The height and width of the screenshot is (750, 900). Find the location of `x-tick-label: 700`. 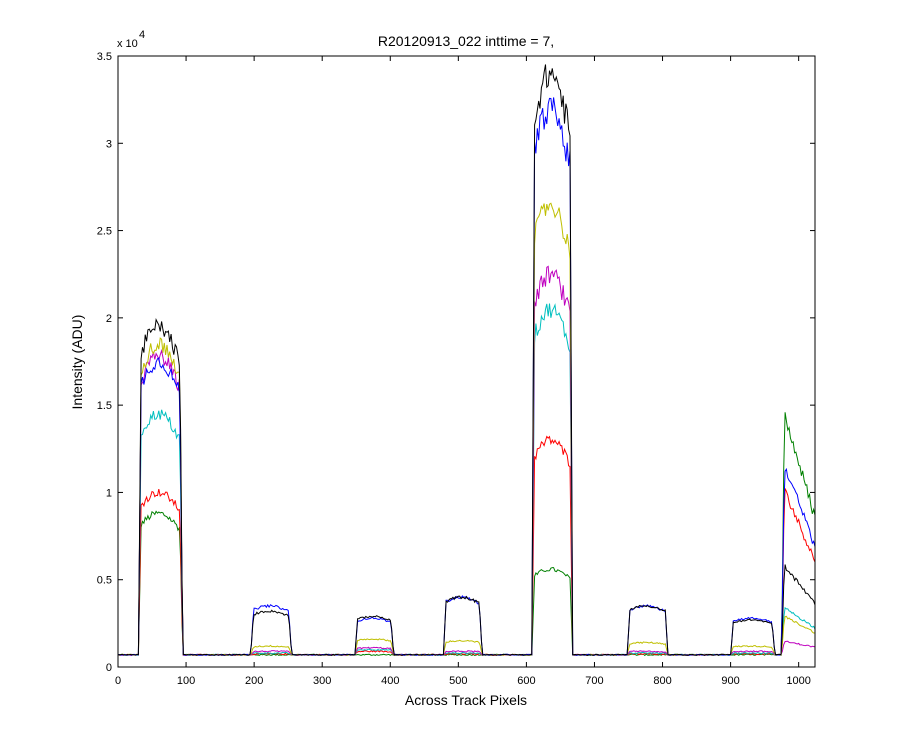

x-tick-label: 700 is located at coordinates (594, 681).